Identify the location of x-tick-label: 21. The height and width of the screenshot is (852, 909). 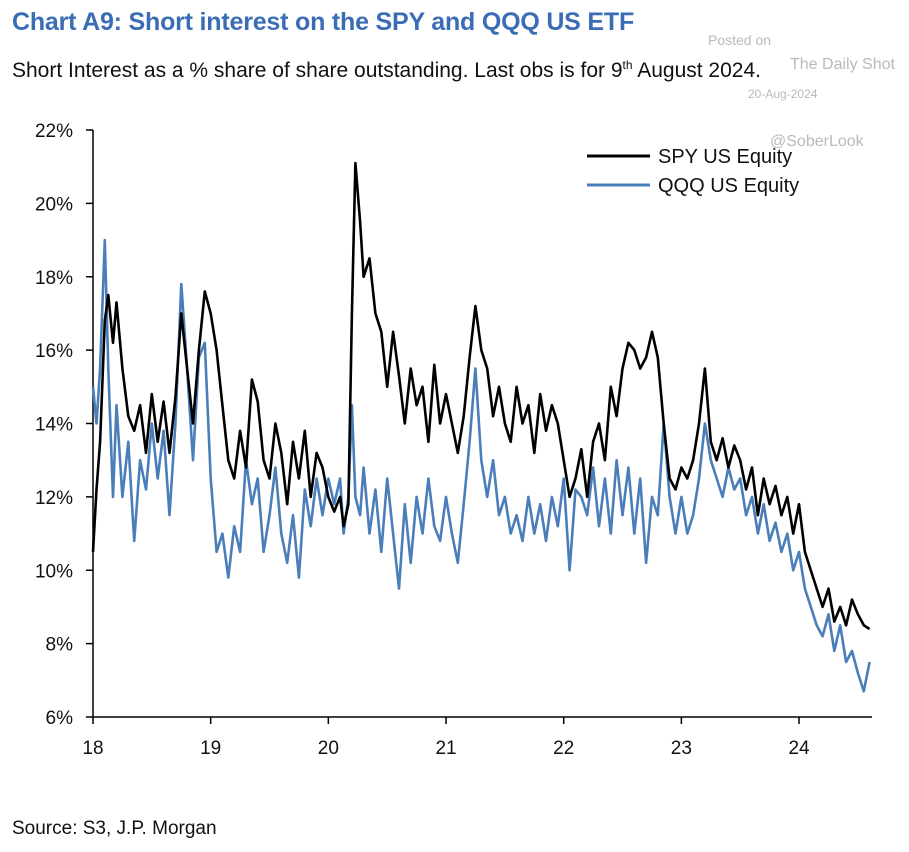
(445, 748).